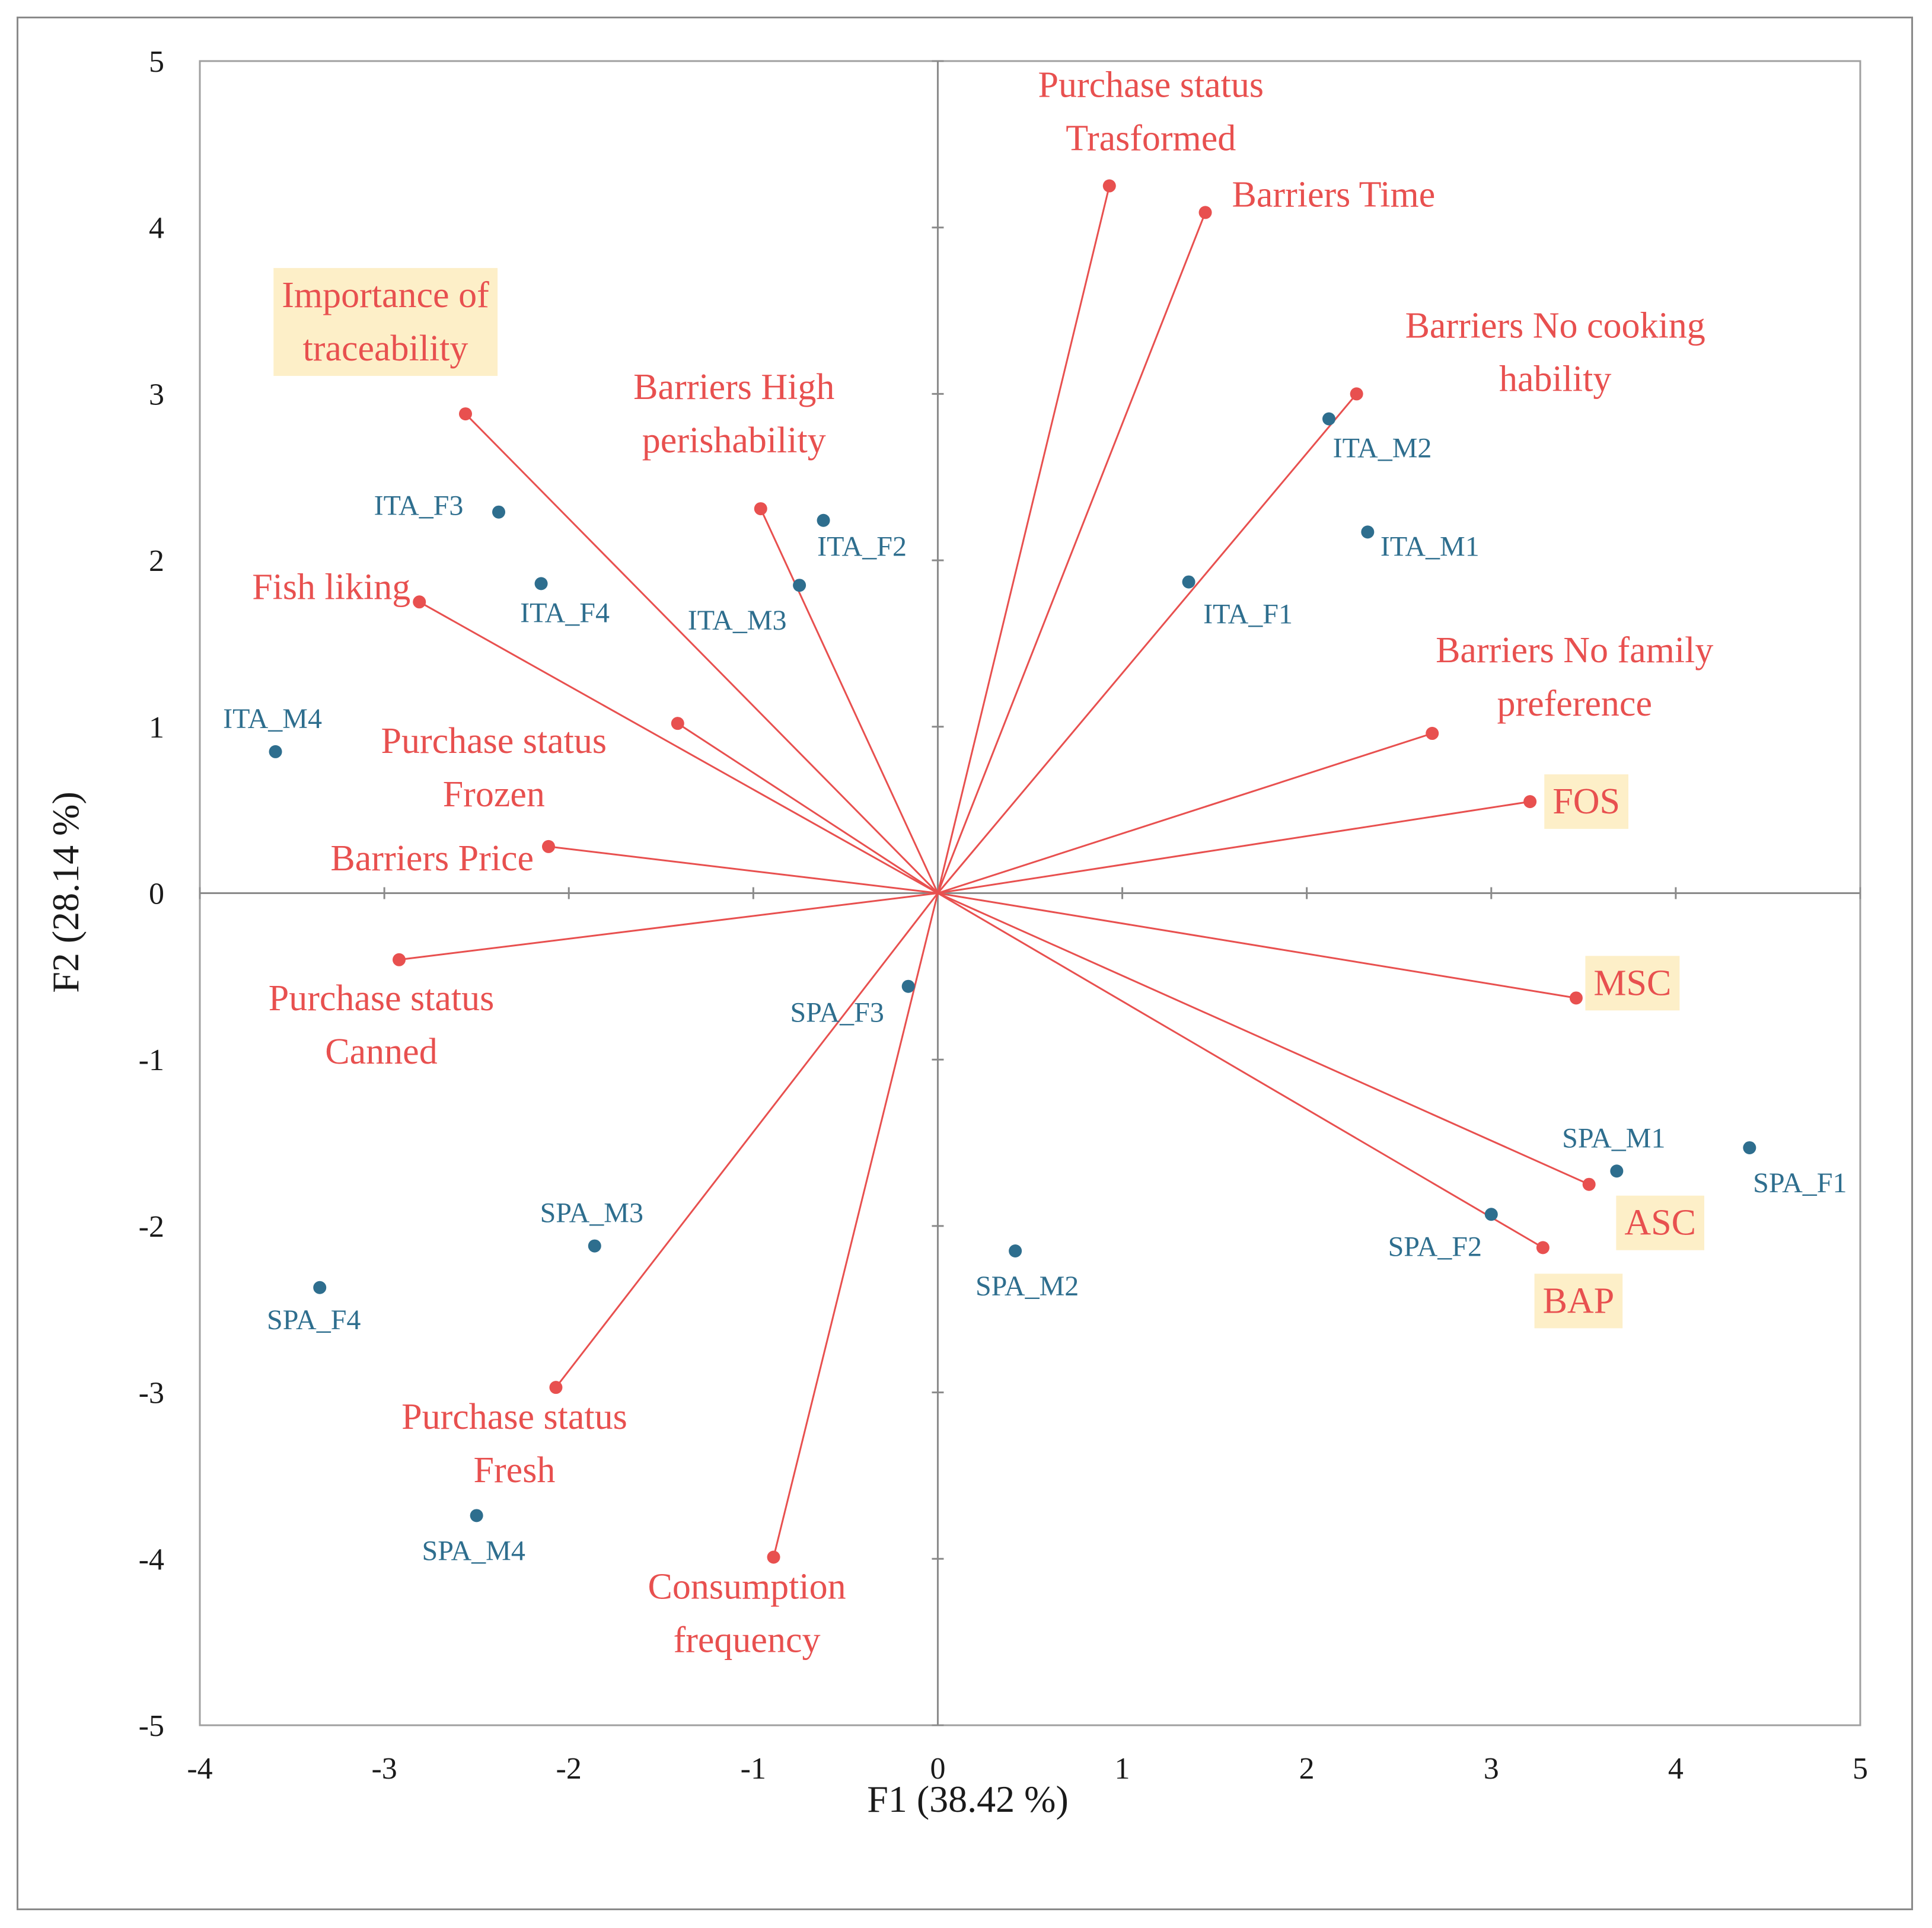 This screenshot has width=1932, height=1928. Describe the element at coordinates (151, 1227) in the screenshot. I see `y-tick-label: -2` at that location.